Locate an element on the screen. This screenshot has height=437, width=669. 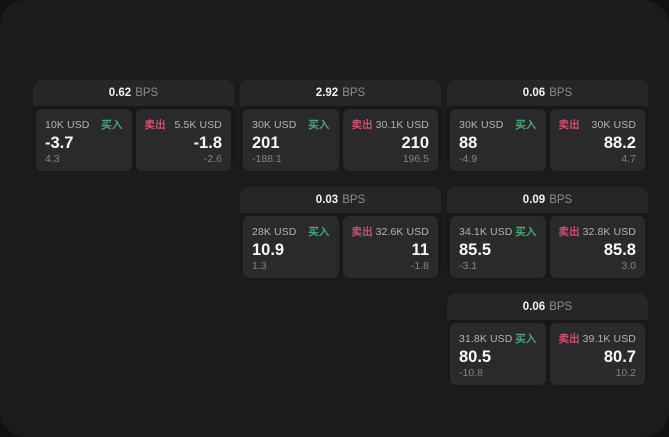
sell-price: 85.8 is located at coordinates (619, 250).